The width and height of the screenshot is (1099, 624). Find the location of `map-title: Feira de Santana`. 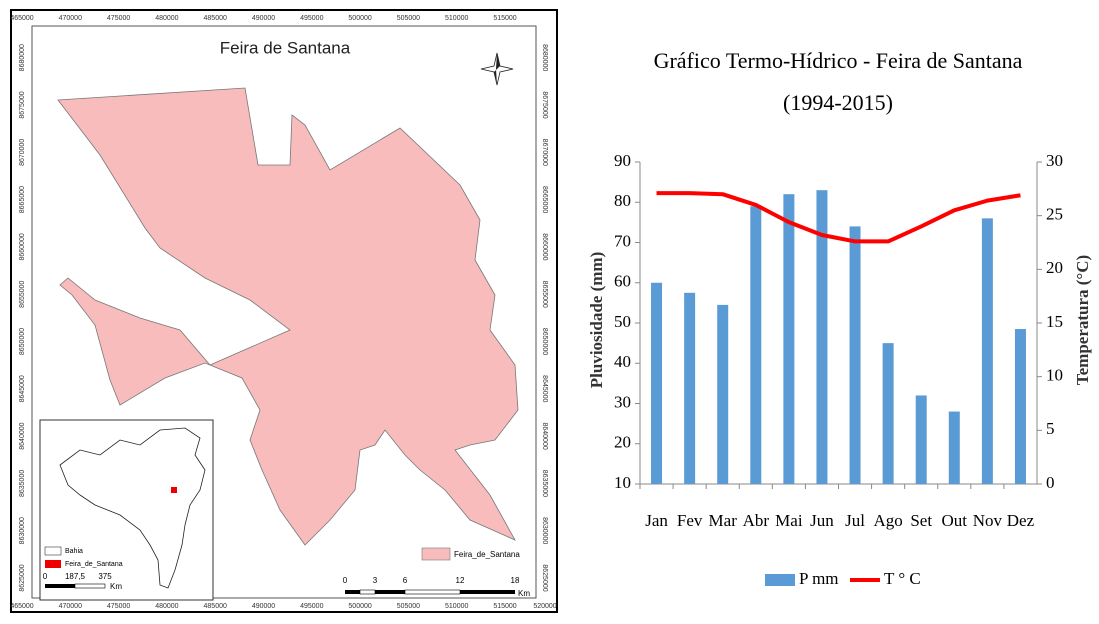

map-title: Feira de Santana is located at coordinates (285, 47).